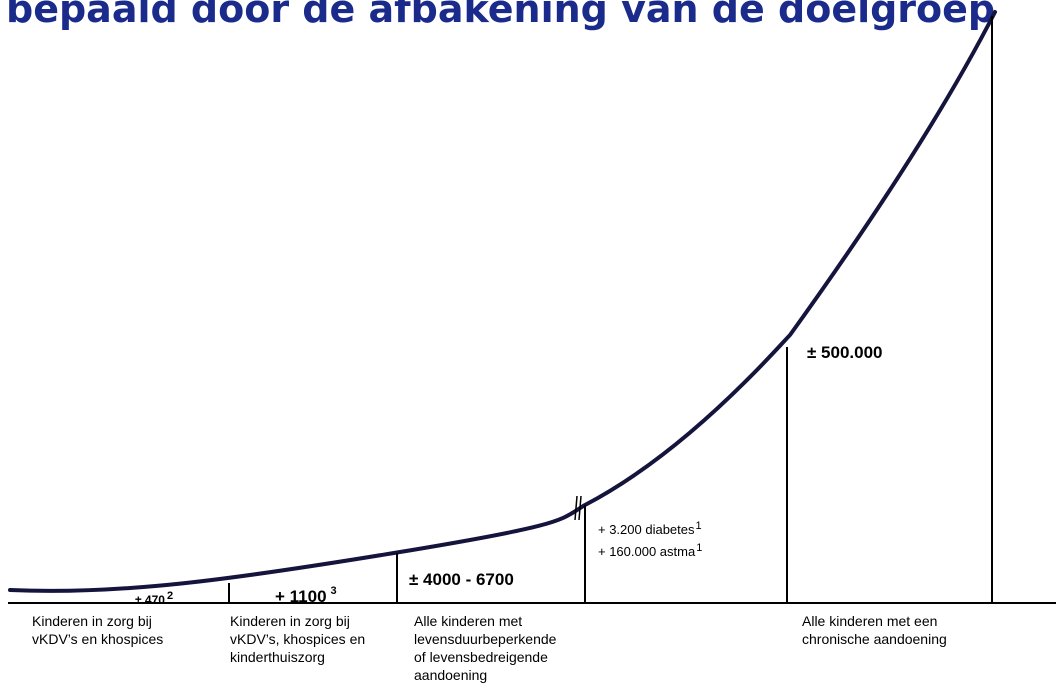  What do you see at coordinates (874, 639) in the screenshot?
I see `category-4-line-2: chronische aandoening` at bounding box center [874, 639].